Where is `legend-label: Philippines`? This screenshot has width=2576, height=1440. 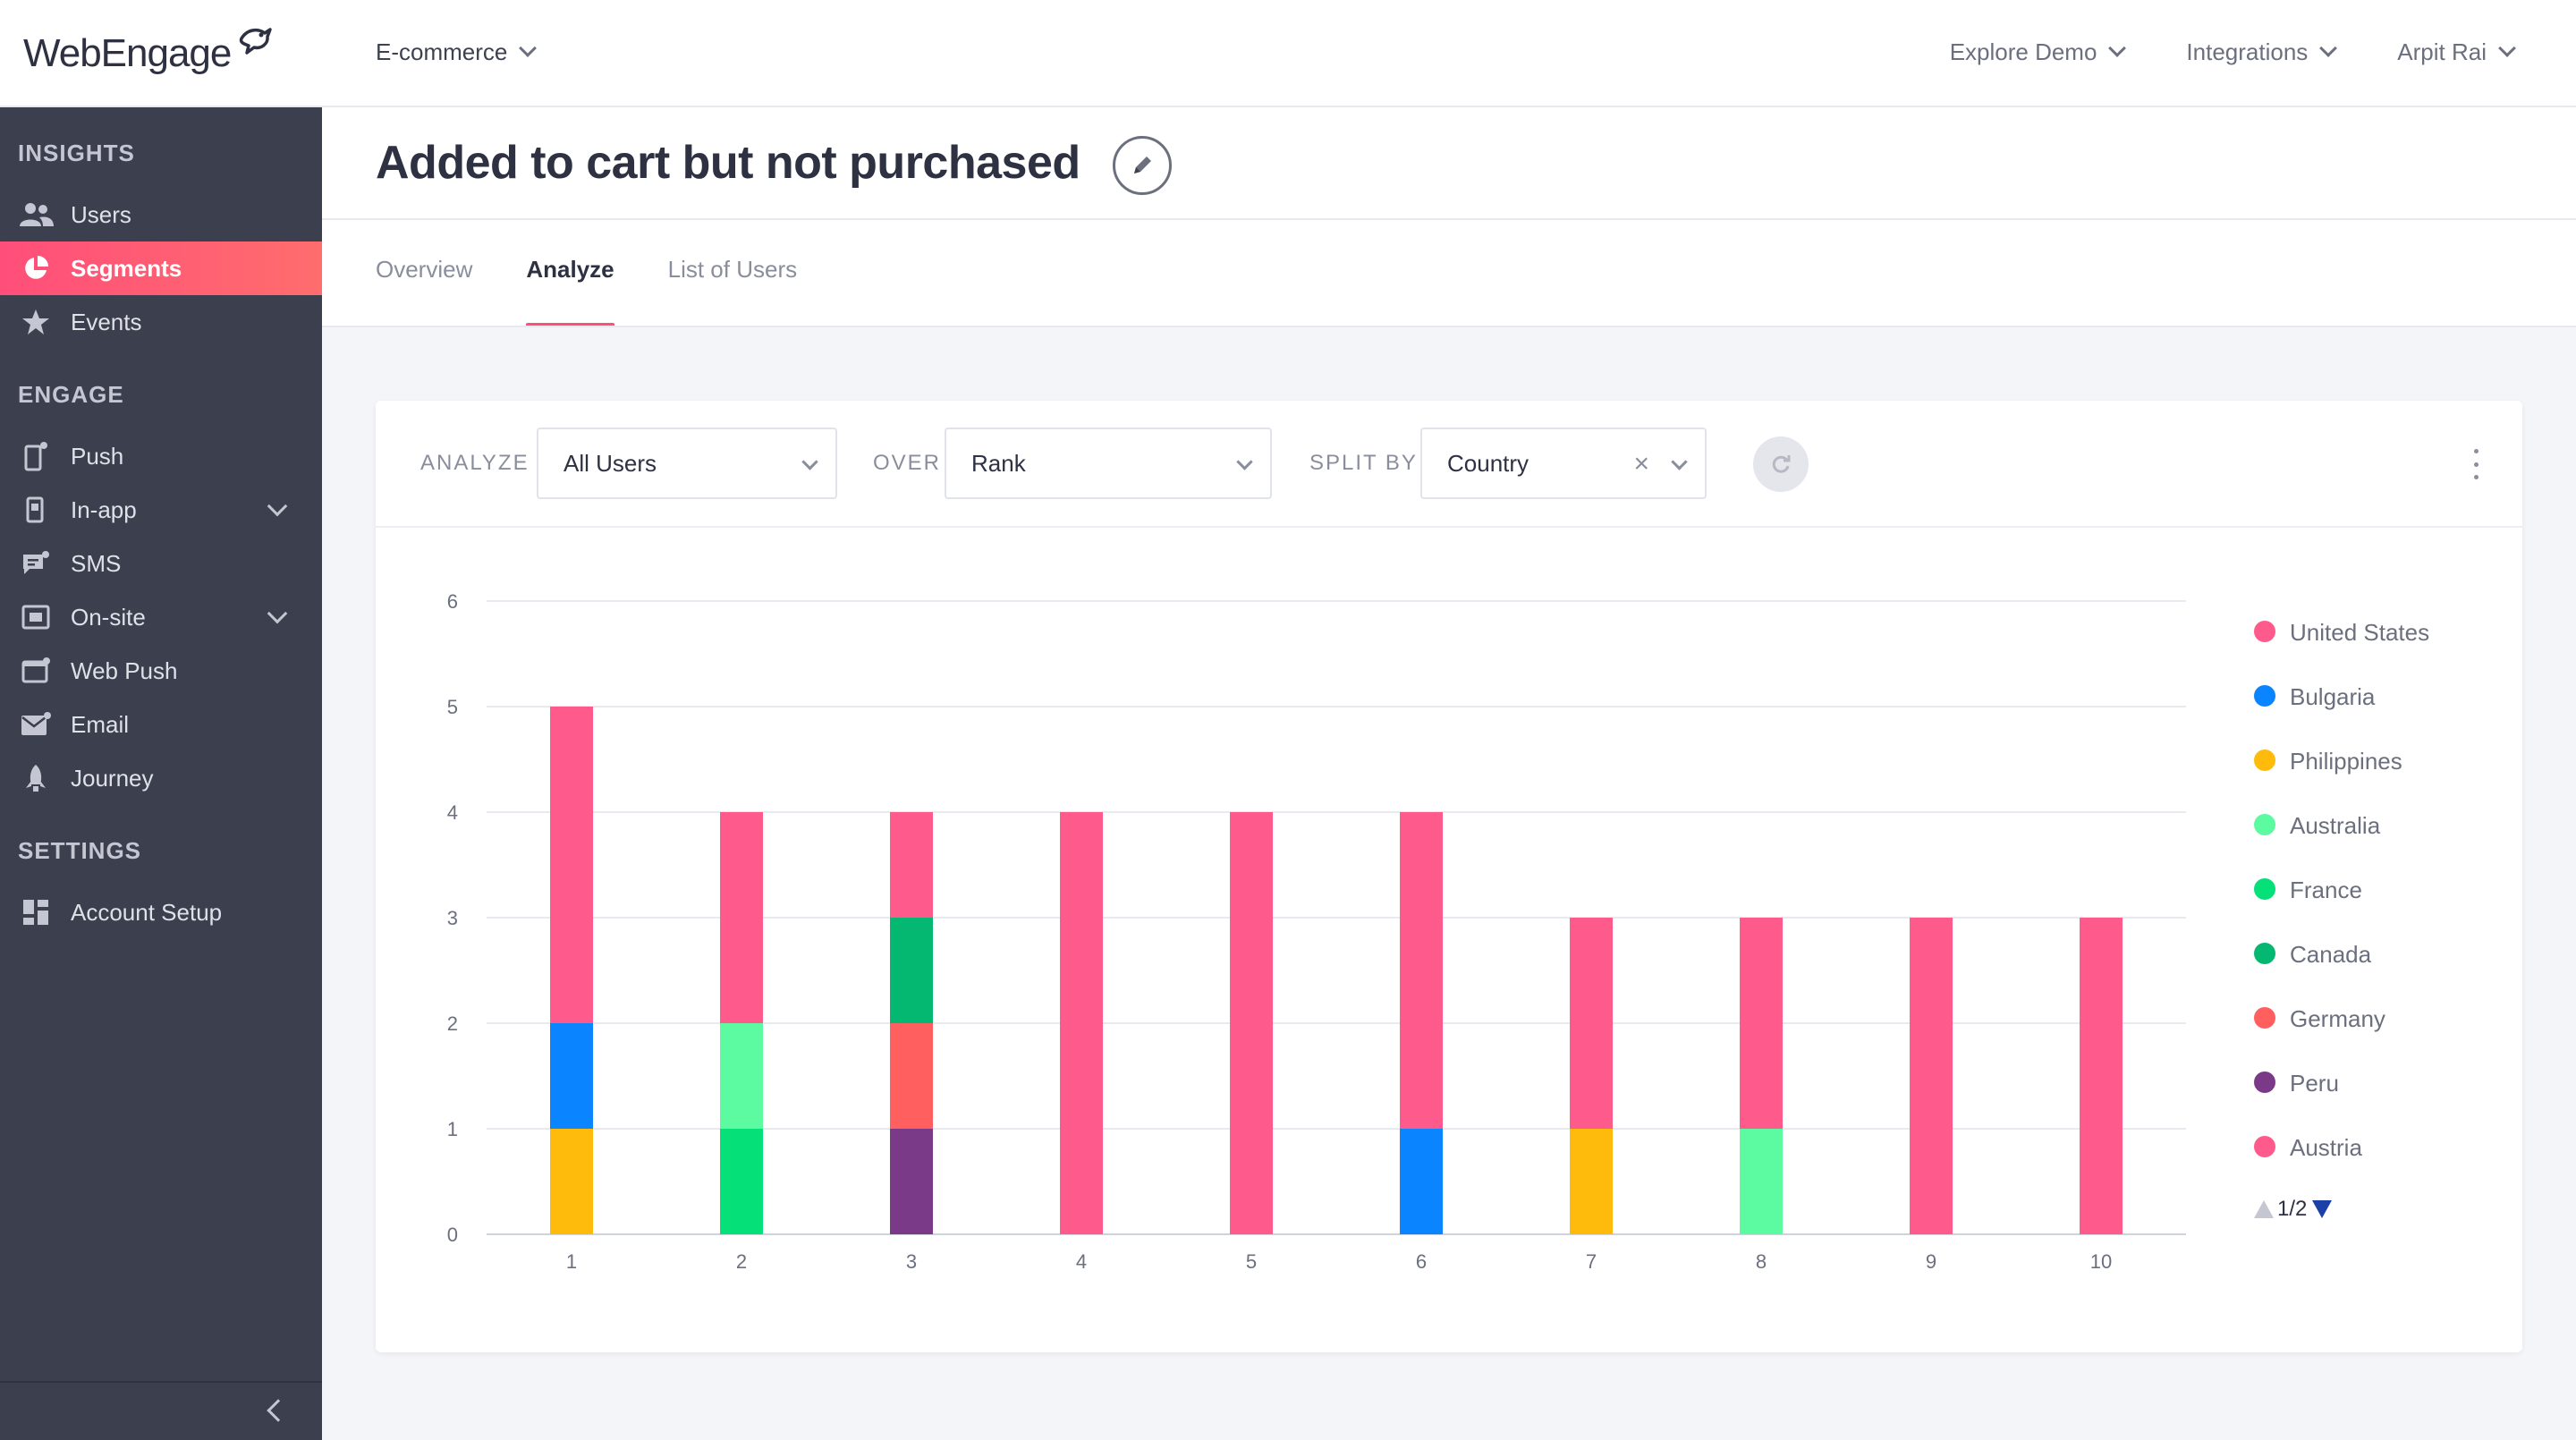 legend-label: Philippines is located at coordinates (2346, 761).